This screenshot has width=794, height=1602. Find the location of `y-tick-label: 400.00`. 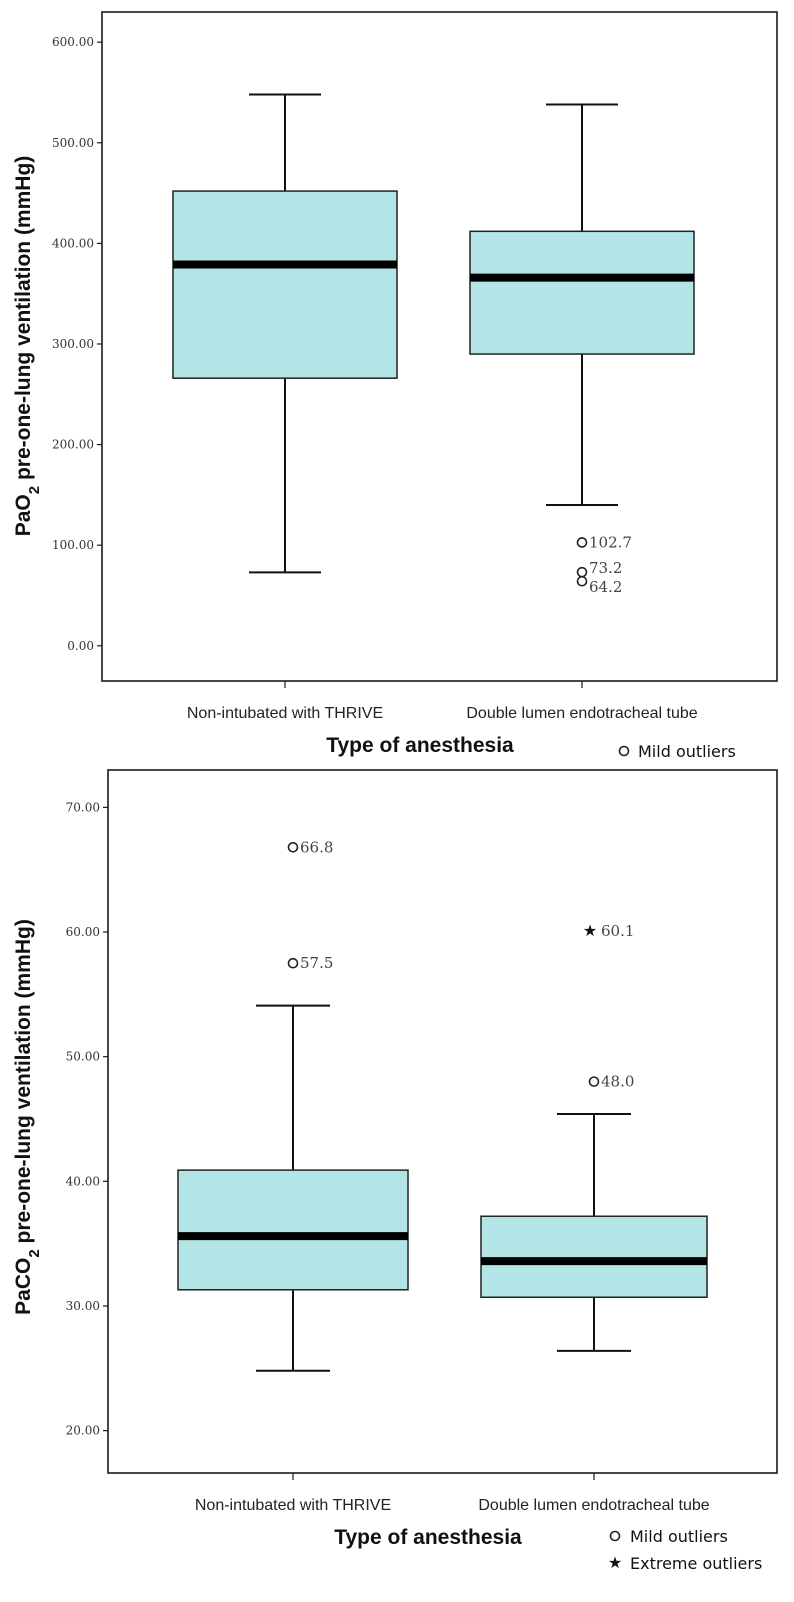

y-tick-label: 400.00 is located at coordinates (73, 243).